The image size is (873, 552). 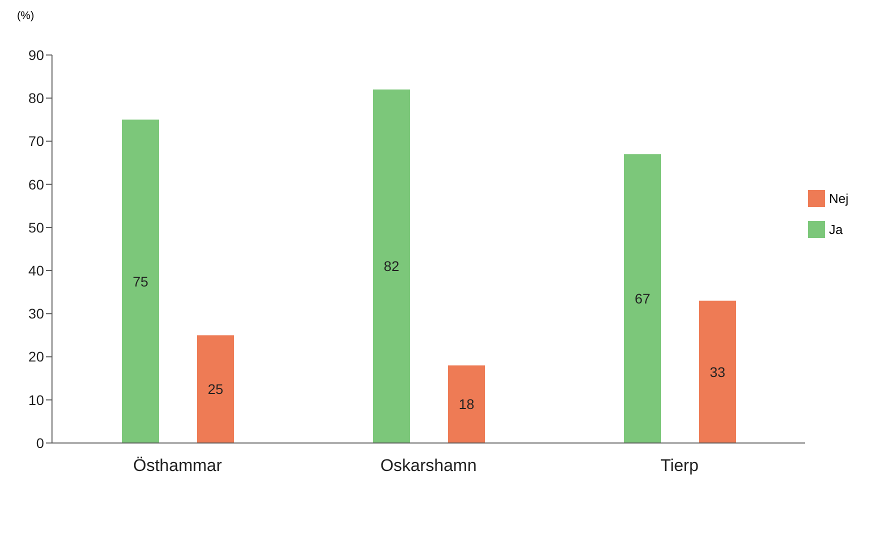 I want to click on y-tick-label: 50, so click(x=36, y=227).